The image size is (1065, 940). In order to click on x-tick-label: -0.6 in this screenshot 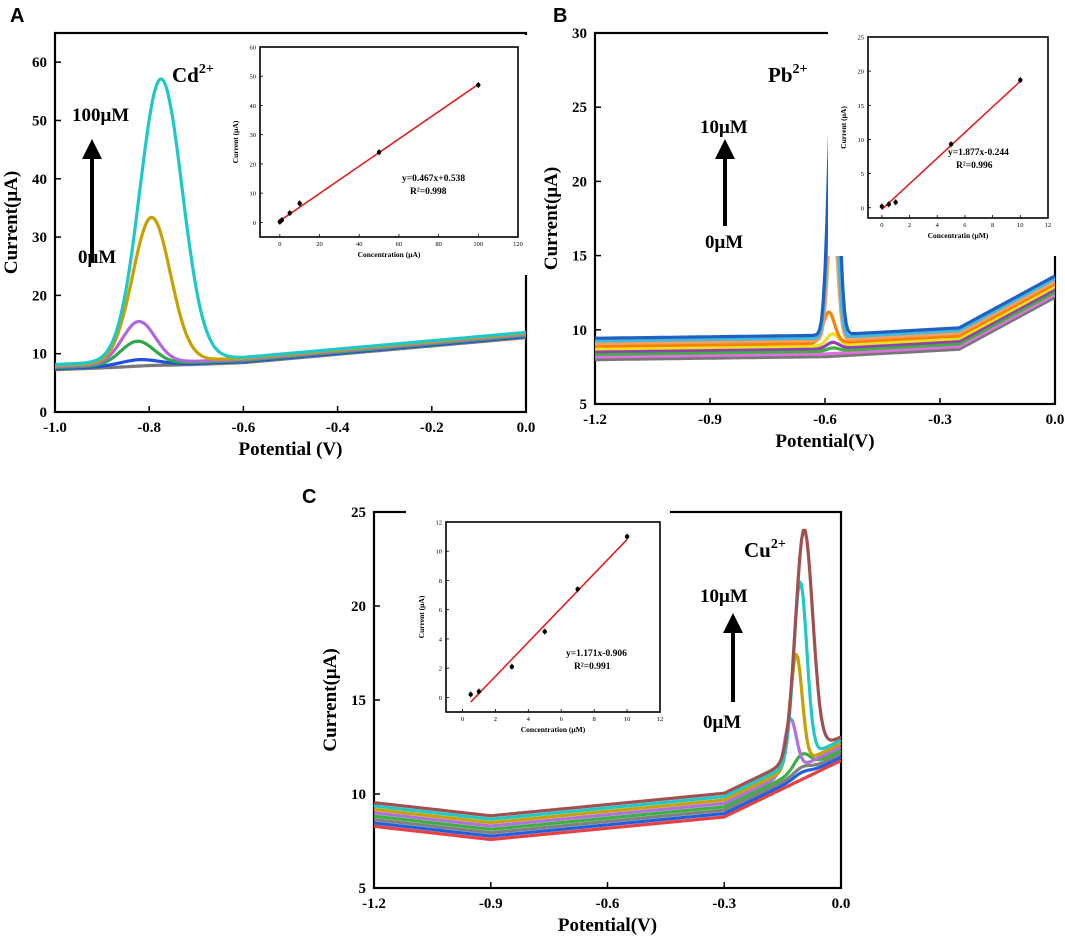, I will do `click(608, 904)`.